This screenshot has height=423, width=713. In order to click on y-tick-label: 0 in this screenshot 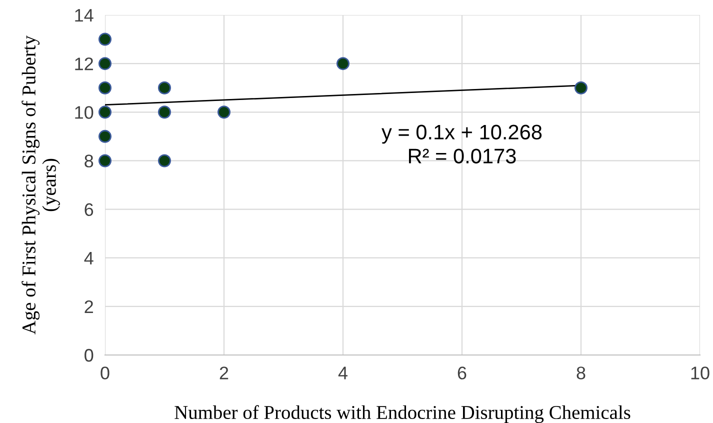, I will do `click(89, 355)`.